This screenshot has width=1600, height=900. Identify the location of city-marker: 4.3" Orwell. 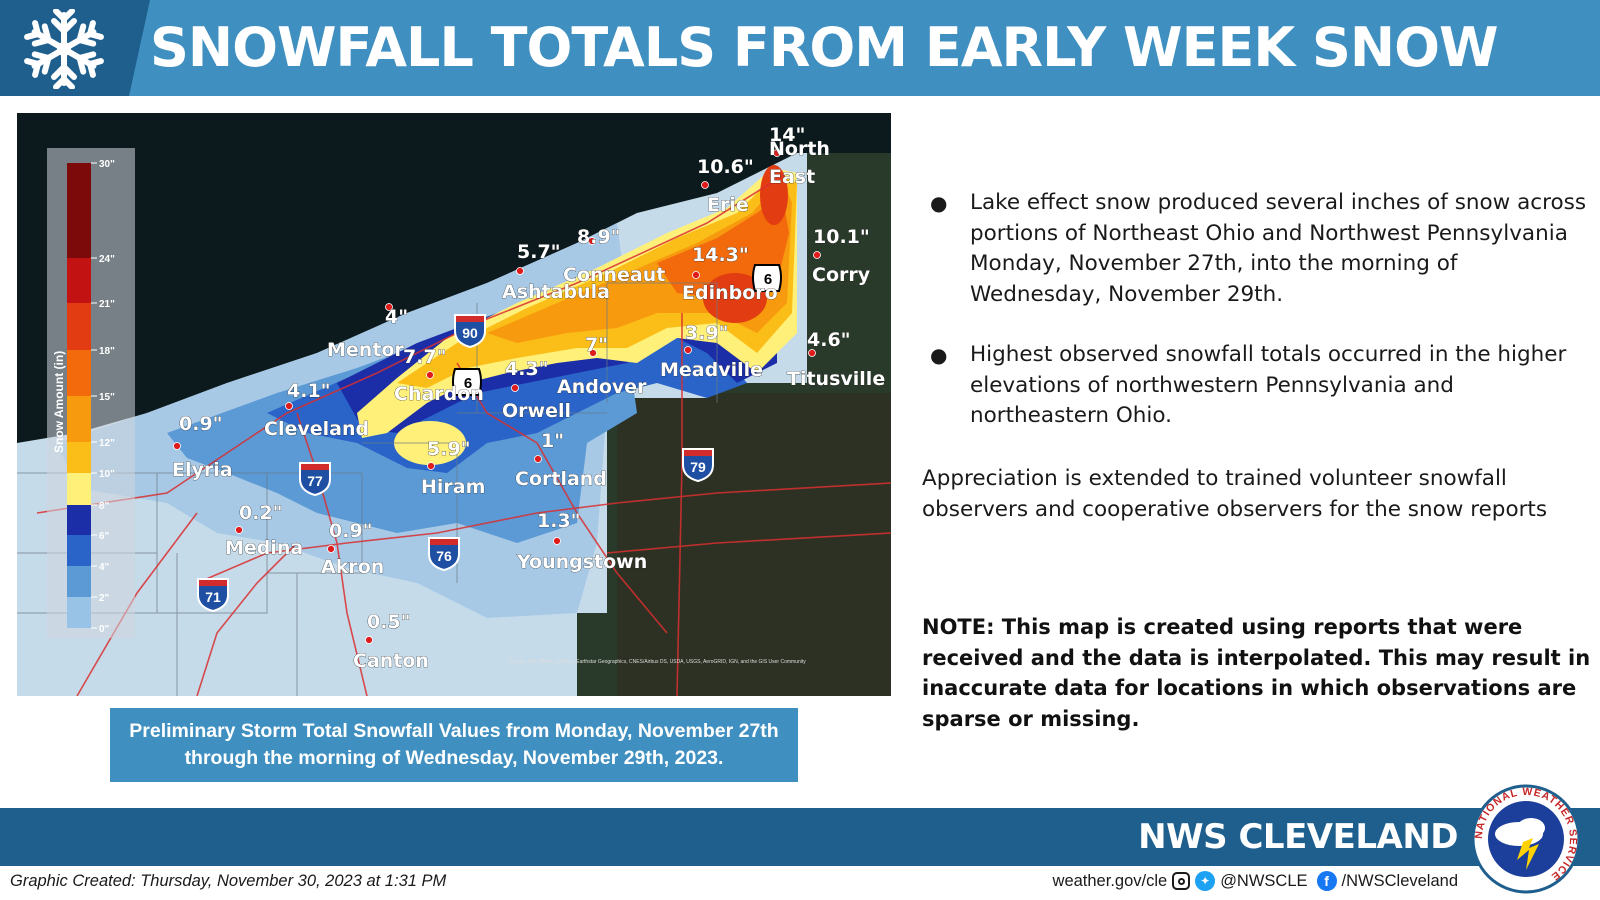
(537, 390).